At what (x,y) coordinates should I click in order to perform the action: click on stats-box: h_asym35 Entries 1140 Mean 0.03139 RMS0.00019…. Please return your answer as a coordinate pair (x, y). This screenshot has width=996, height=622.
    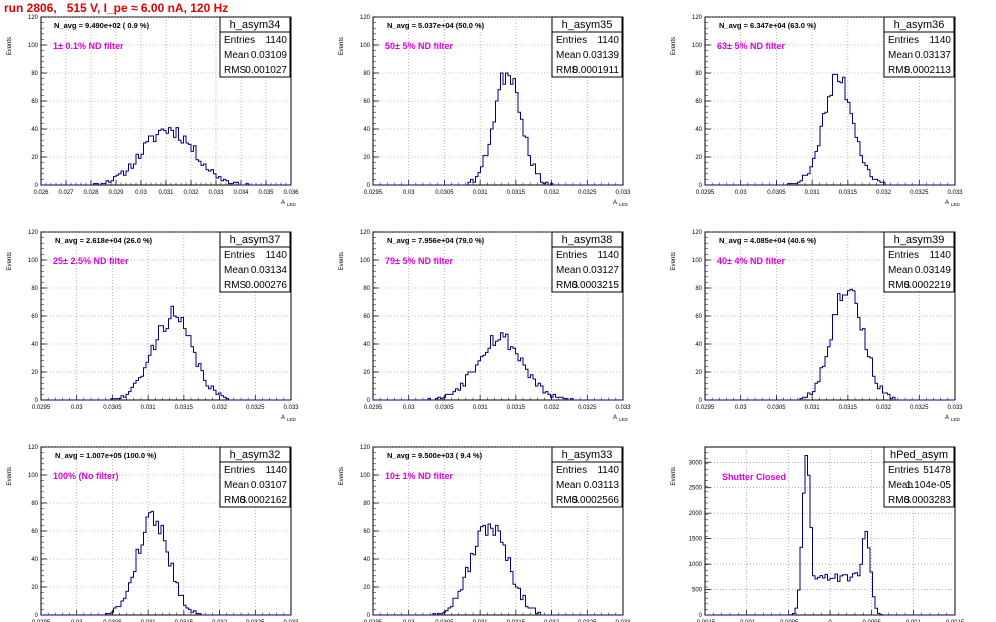
    Looking at the image, I should click on (587, 47).